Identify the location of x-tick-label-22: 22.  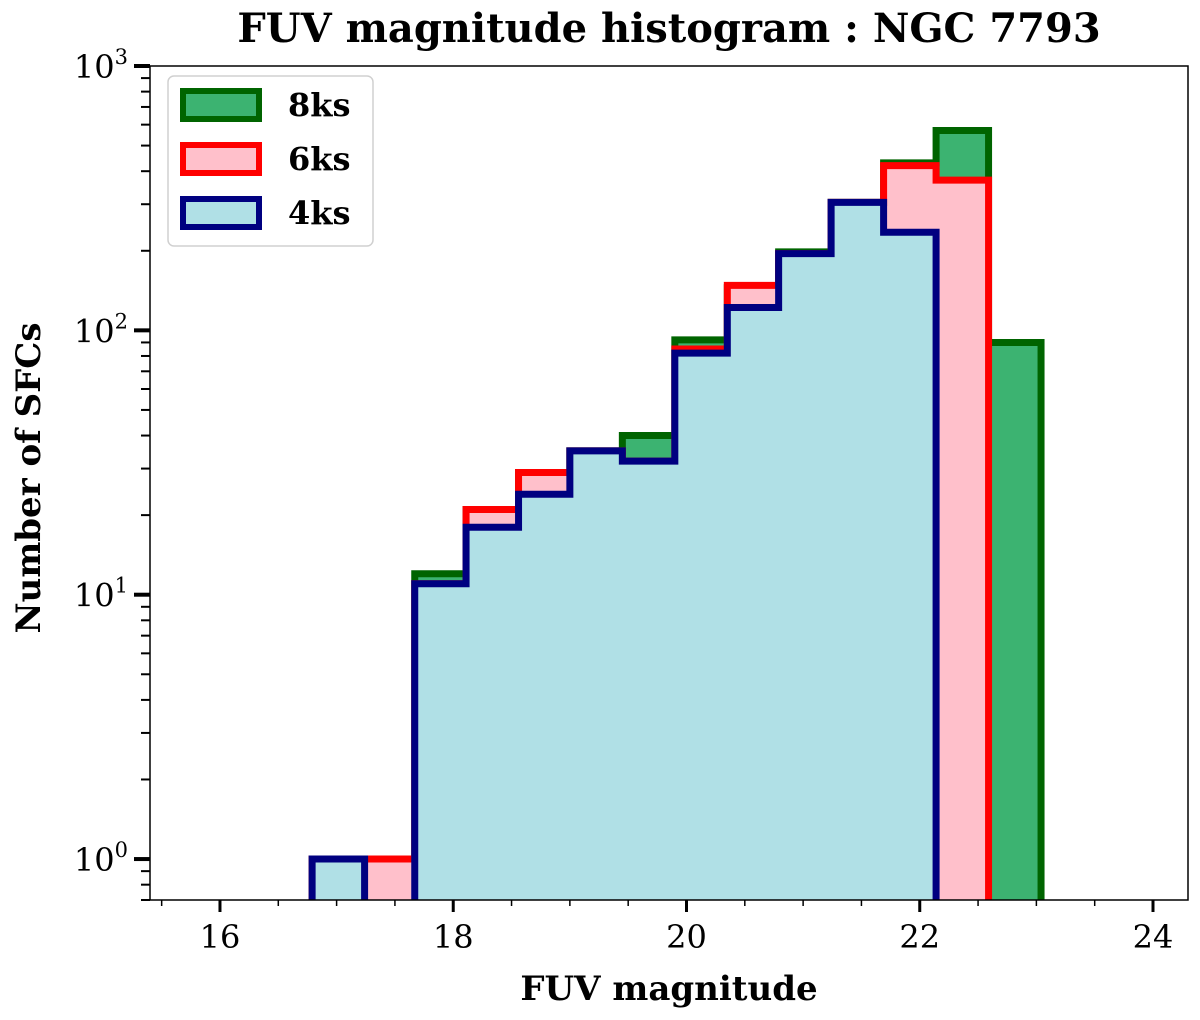
(919, 937).